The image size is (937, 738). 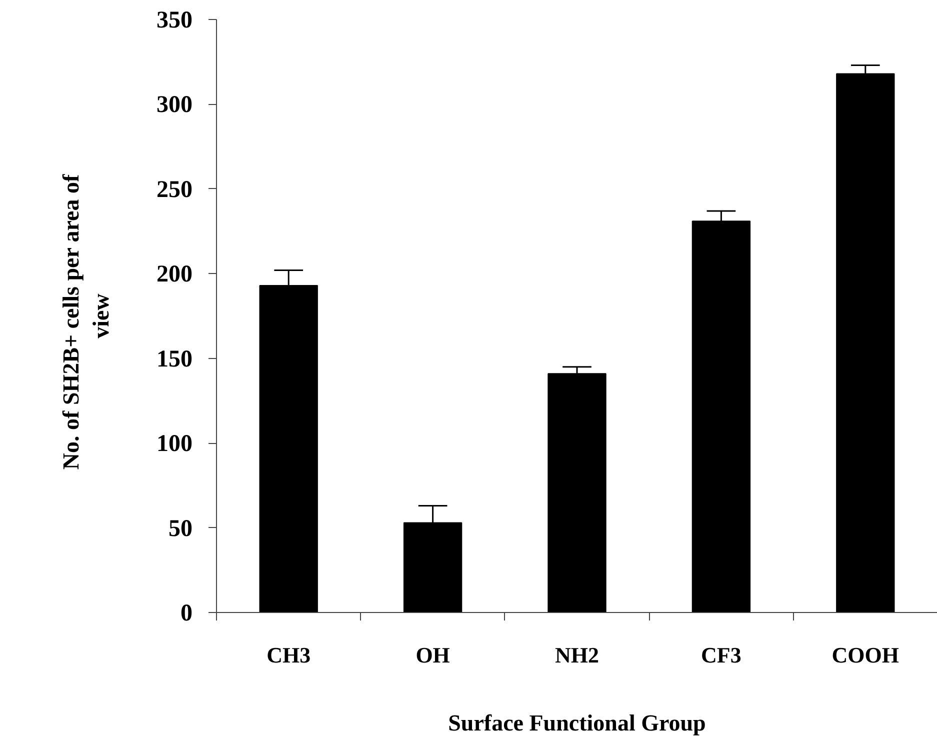 I want to click on y-tick-label: 350, so click(x=174, y=21).